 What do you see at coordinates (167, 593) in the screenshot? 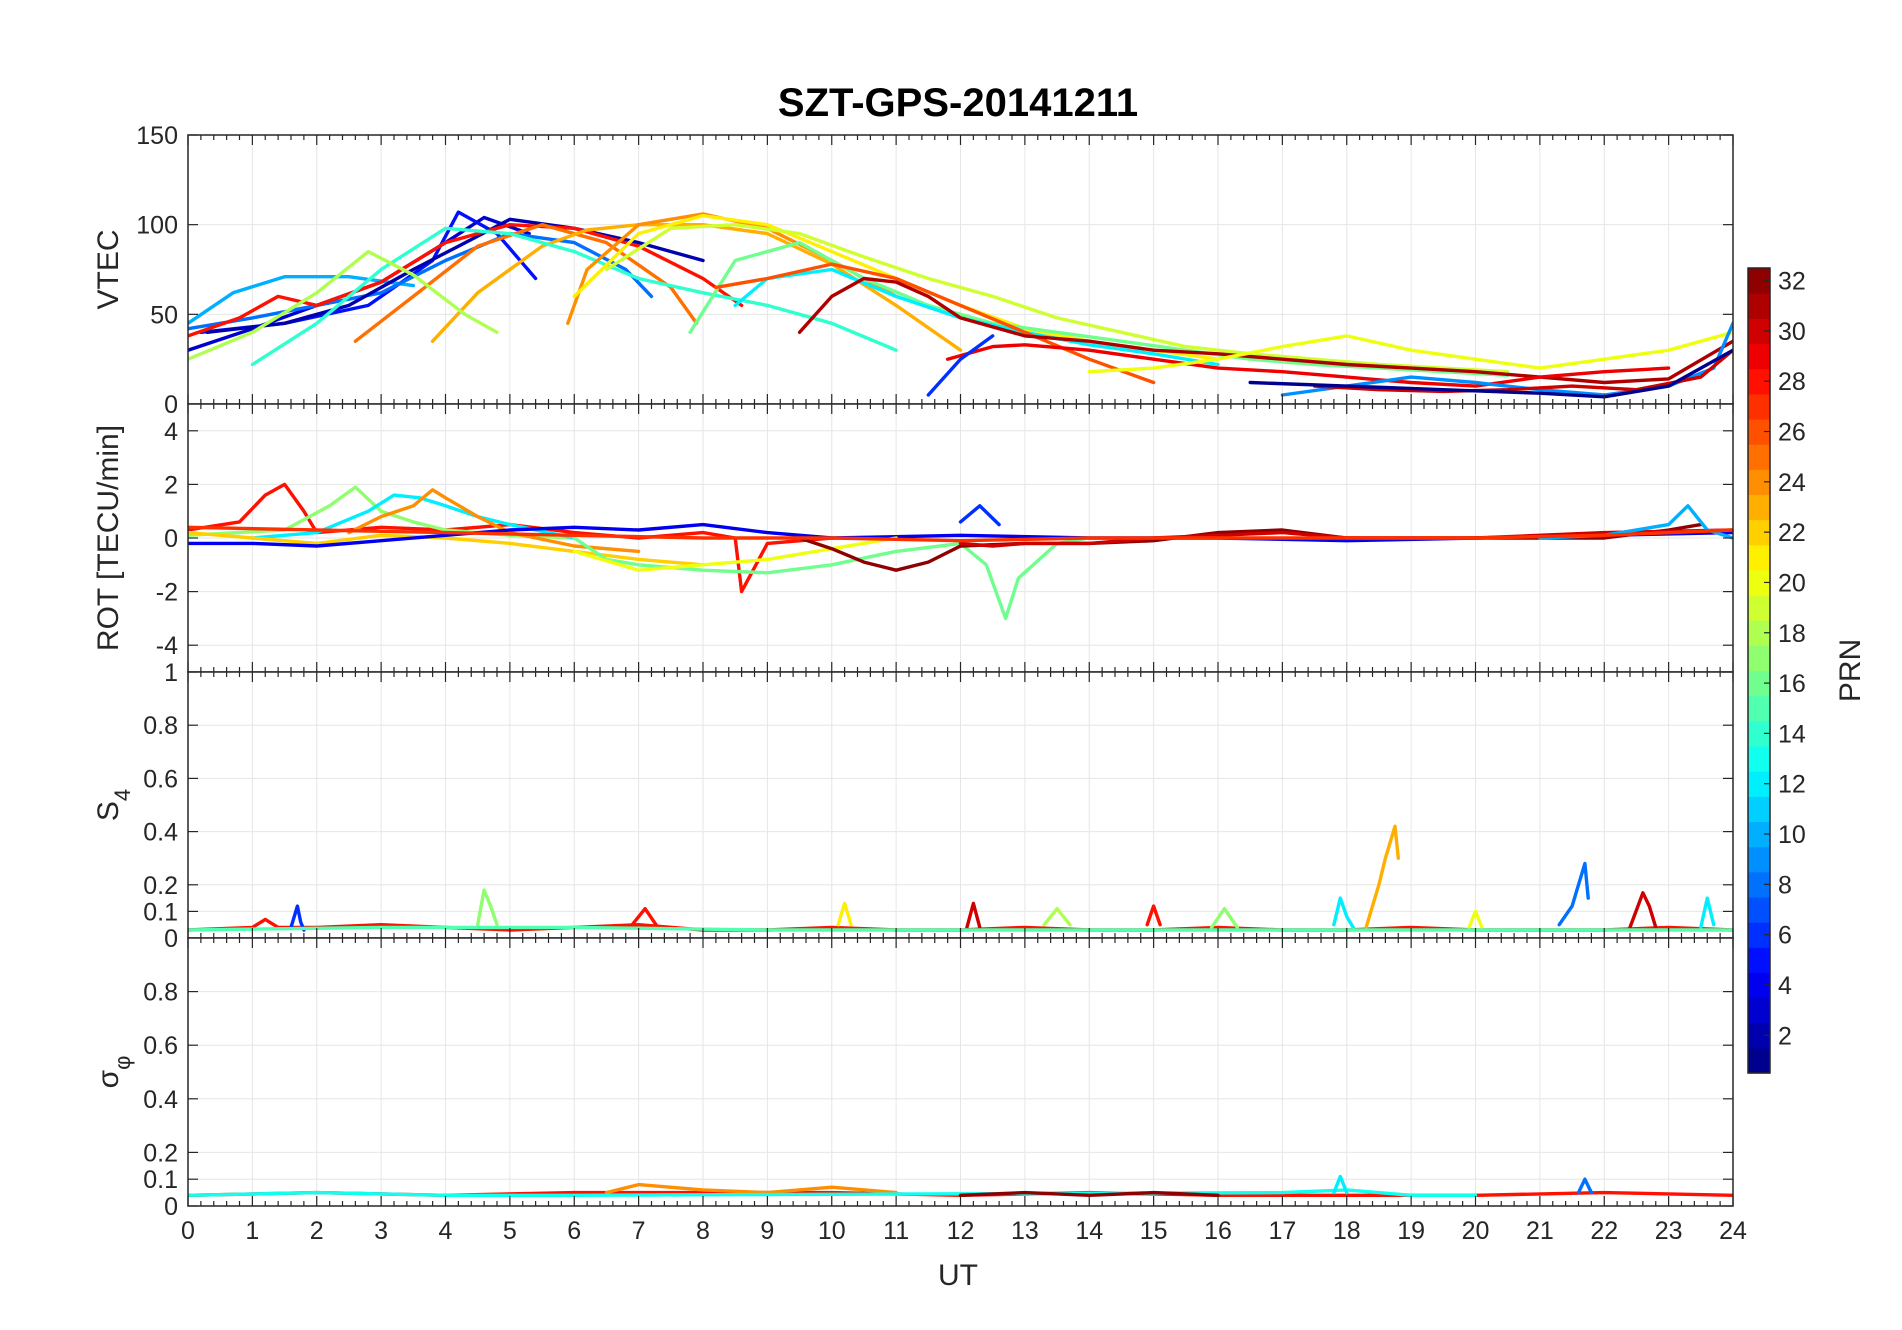
I see `y-tick-label: -2` at bounding box center [167, 593].